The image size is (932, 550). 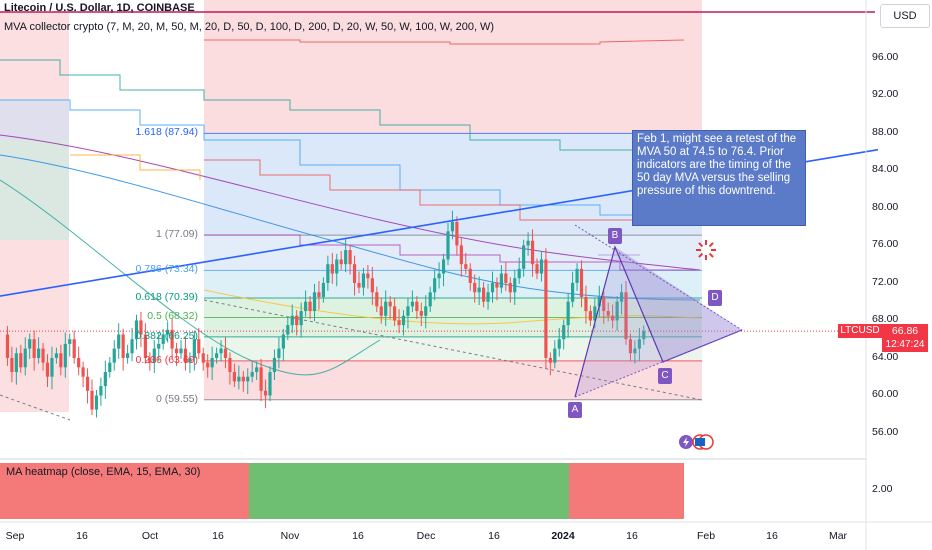 I want to click on alert-burst-ray, so click(x=701, y=245).